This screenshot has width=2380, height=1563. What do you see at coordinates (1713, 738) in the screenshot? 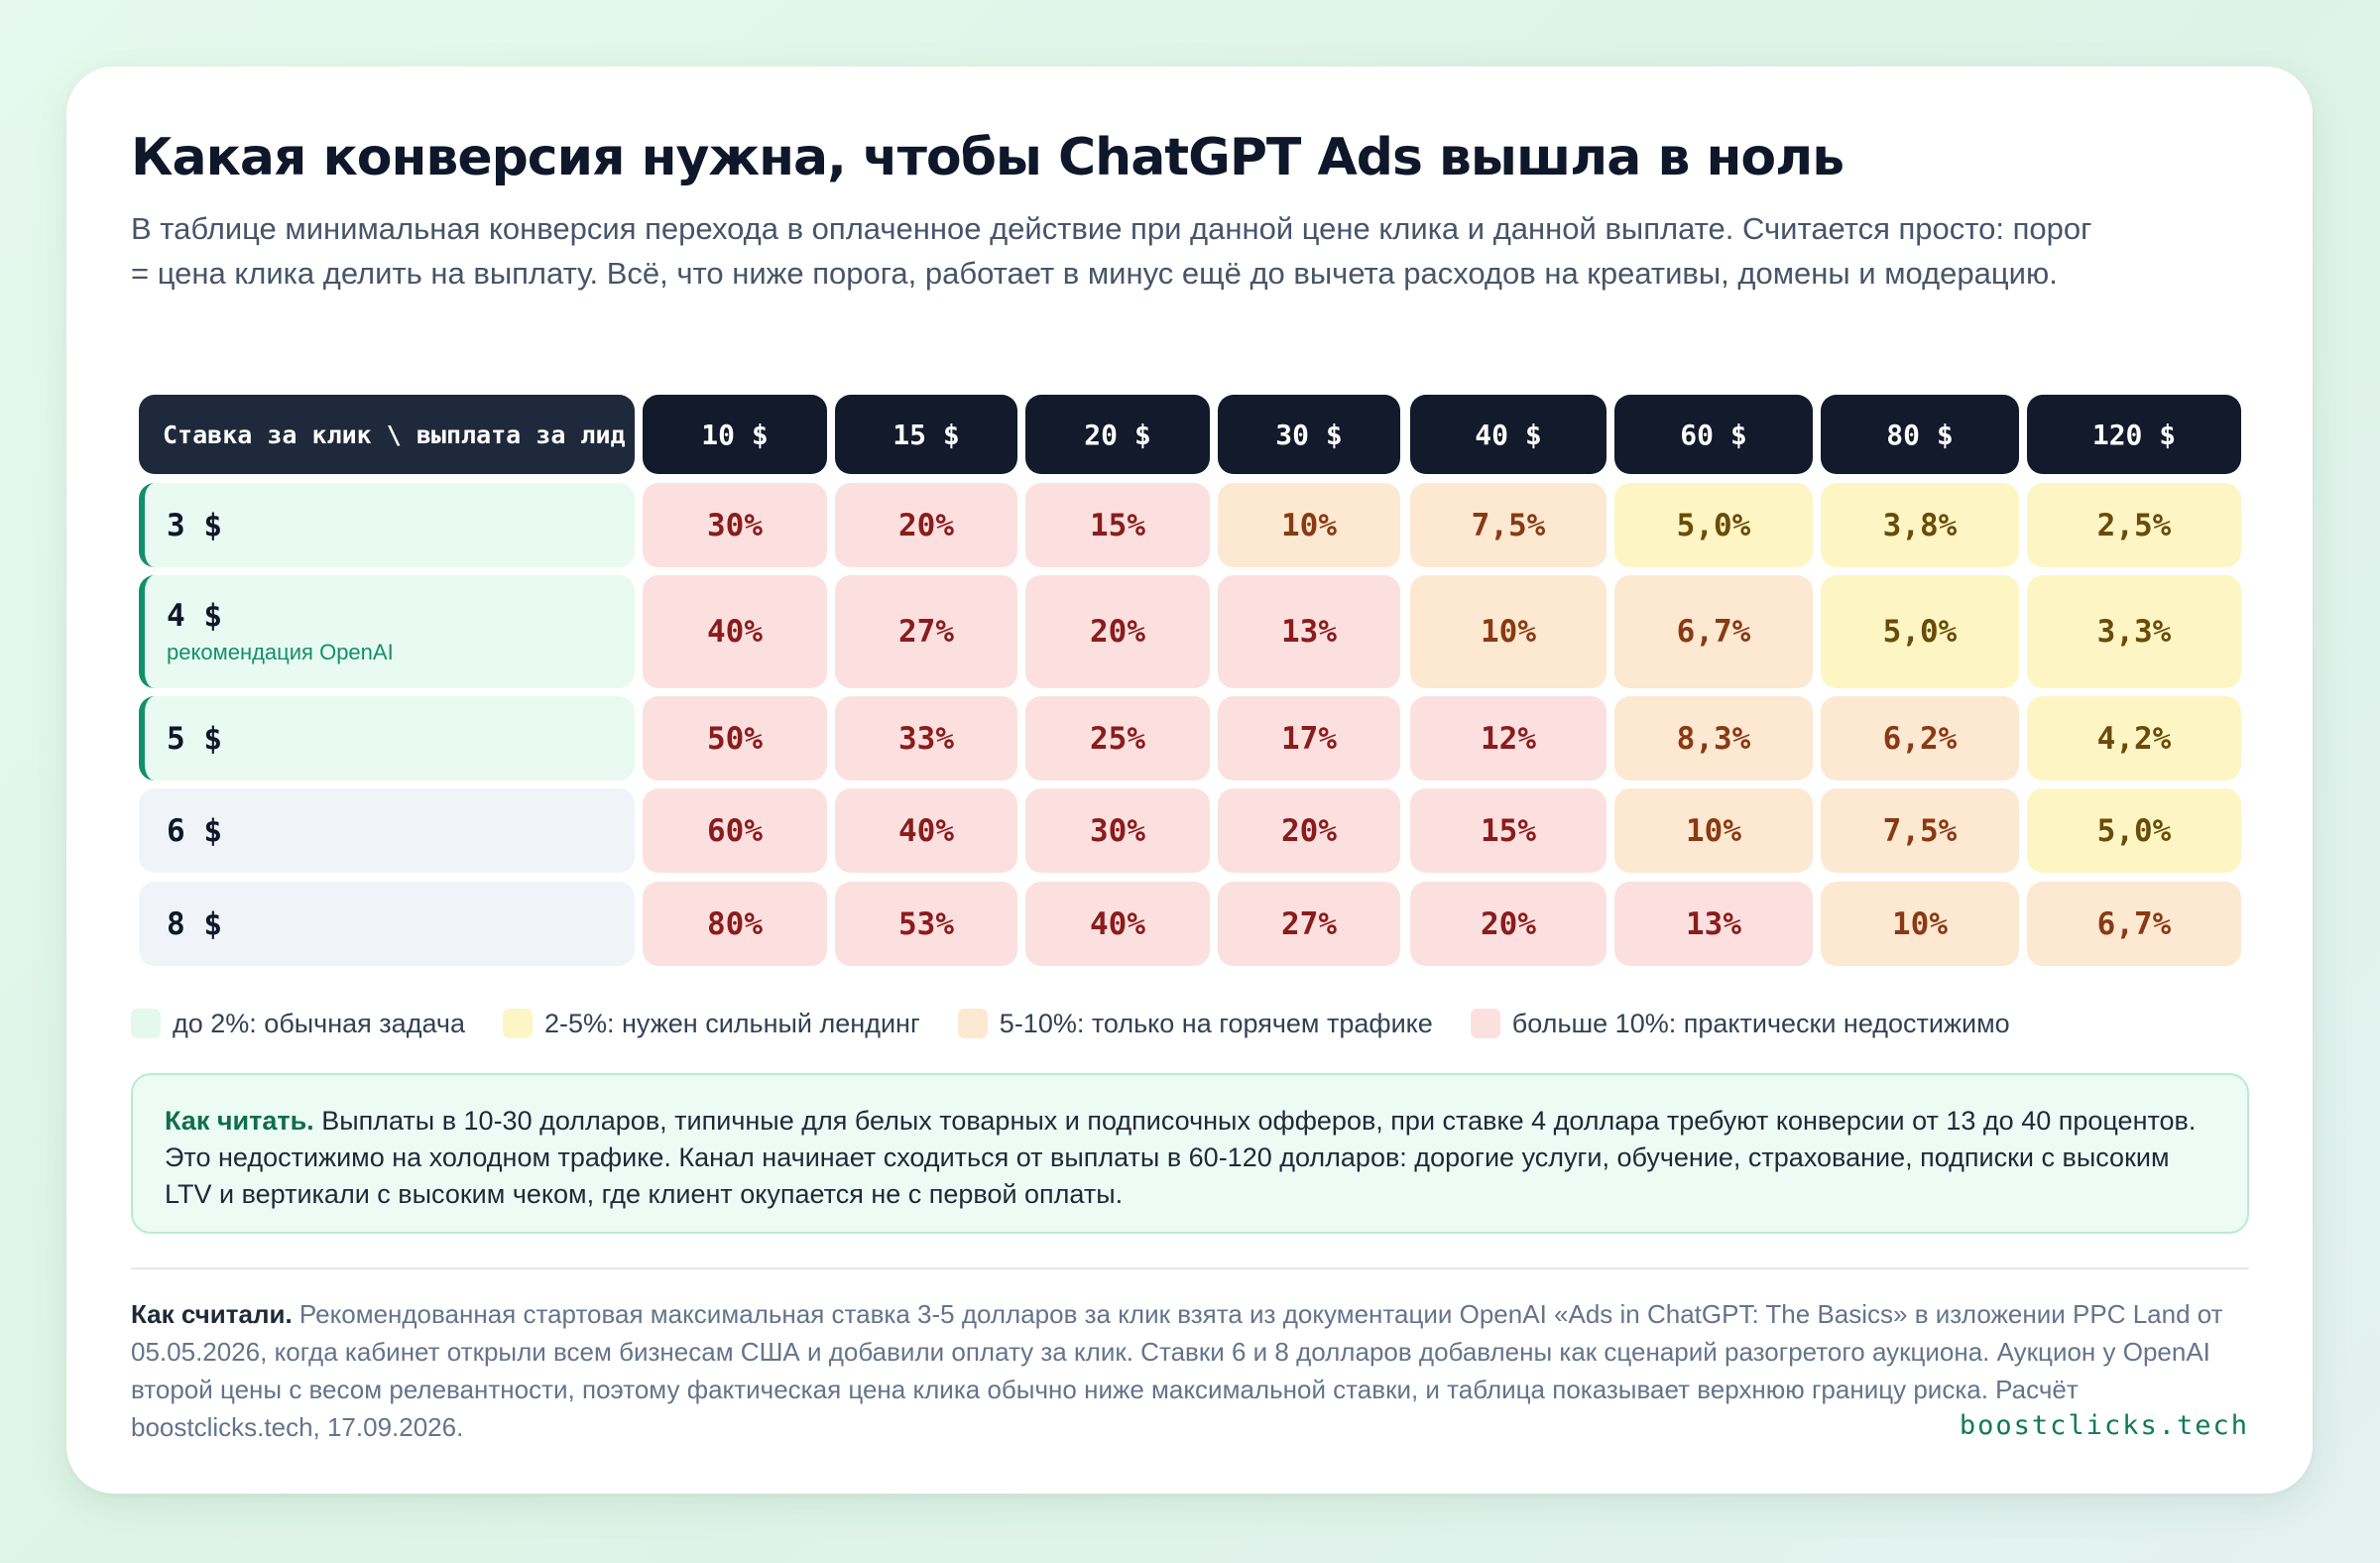
I see `value-cell: 8,3%` at bounding box center [1713, 738].